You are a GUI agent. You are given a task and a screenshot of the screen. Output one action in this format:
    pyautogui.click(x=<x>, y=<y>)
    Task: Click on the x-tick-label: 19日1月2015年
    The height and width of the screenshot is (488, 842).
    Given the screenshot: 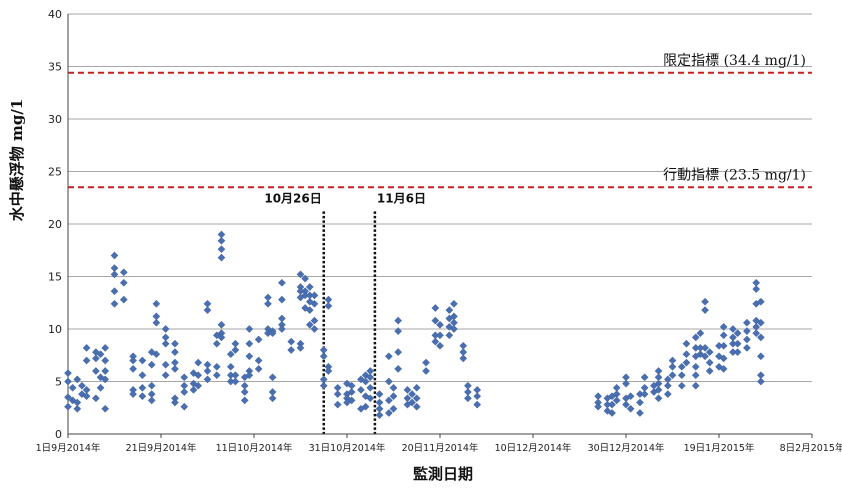 What is the action you would take?
    pyautogui.click(x=719, y=448)
    